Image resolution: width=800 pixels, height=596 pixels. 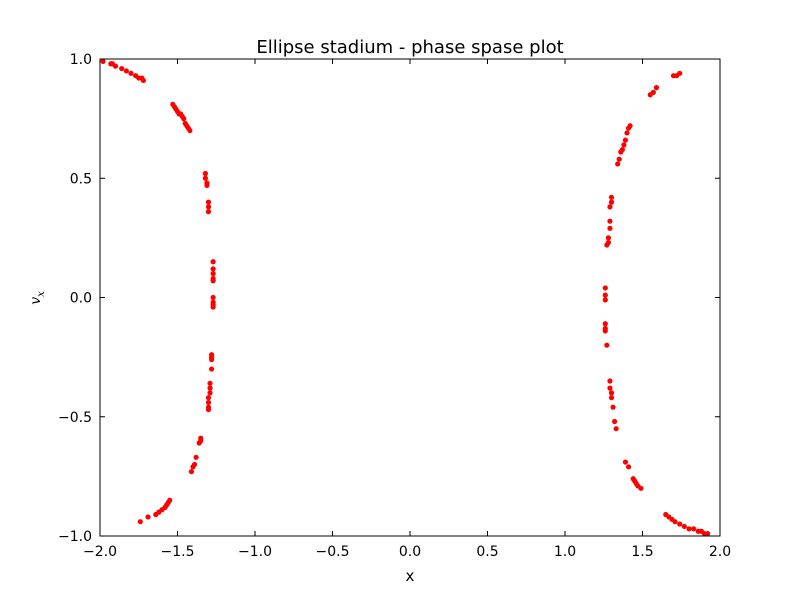 I want to click on x-tick-label: −2.0, so click(x=100, y=552).